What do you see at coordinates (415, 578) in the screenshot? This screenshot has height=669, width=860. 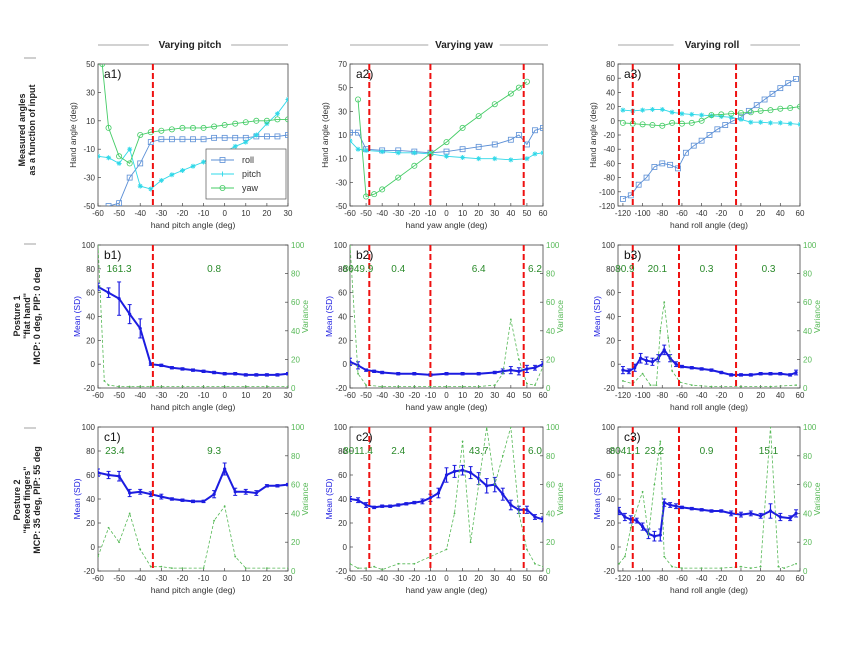 I see `x-tick-label: -20` at bounding box center [415, 578].